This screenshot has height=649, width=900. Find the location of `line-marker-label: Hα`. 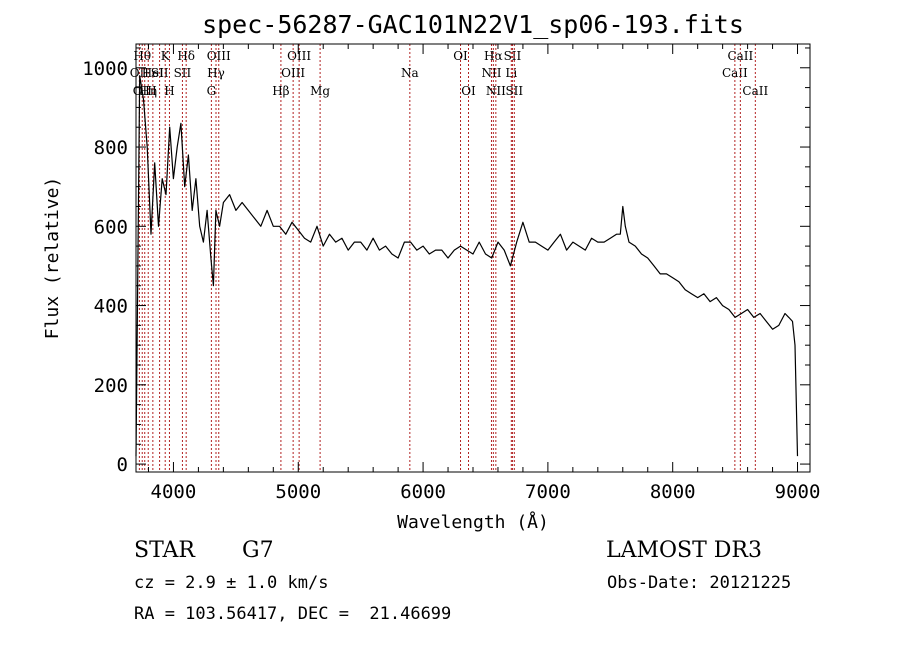

line-marker-label: Hα is located at coordinates (493, 56).